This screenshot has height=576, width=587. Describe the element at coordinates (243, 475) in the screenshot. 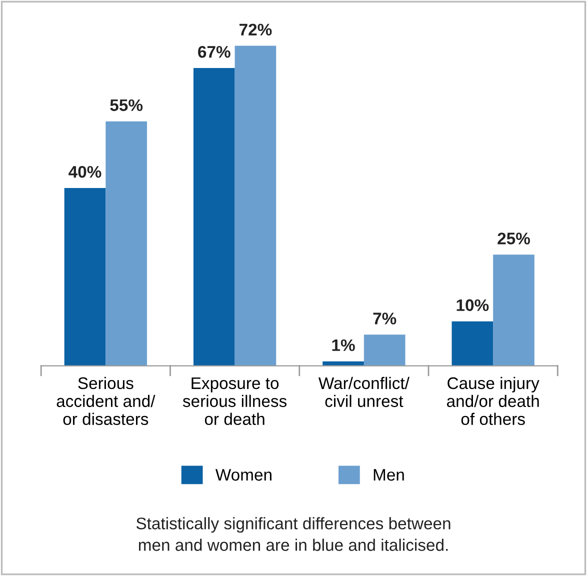

I see `legend-label: Women` at that location.